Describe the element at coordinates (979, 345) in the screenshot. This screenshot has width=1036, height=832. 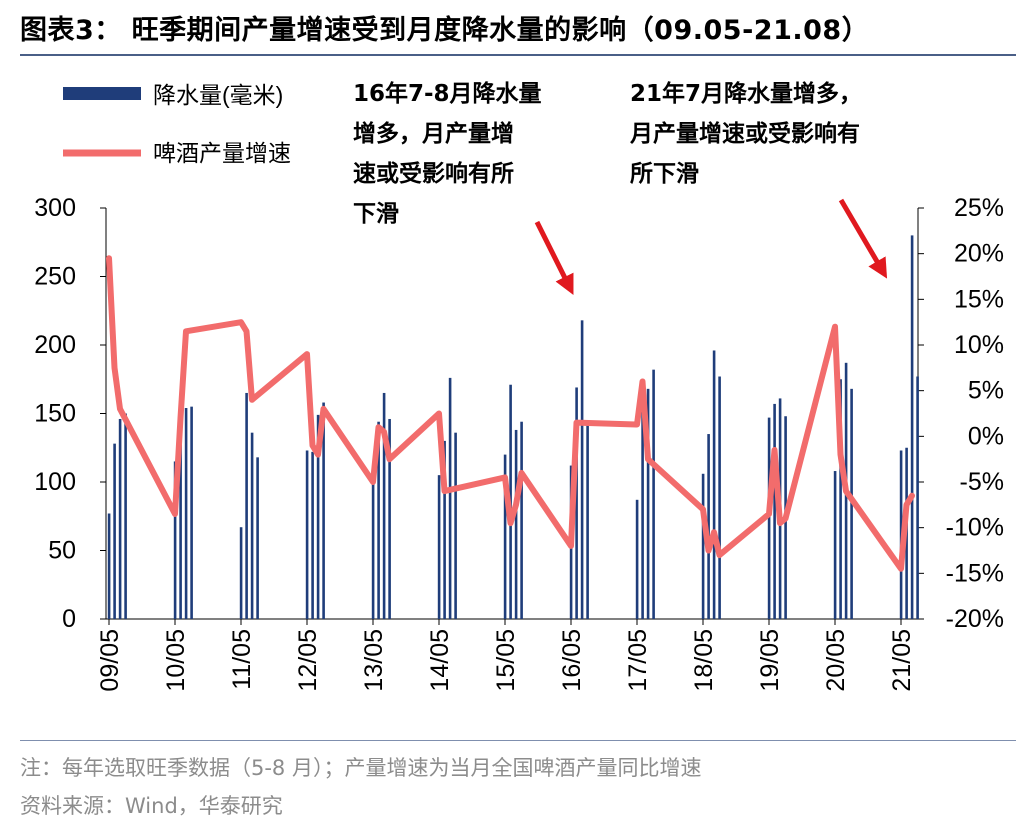
I see `y-right-tick-label: 10%` at that location.